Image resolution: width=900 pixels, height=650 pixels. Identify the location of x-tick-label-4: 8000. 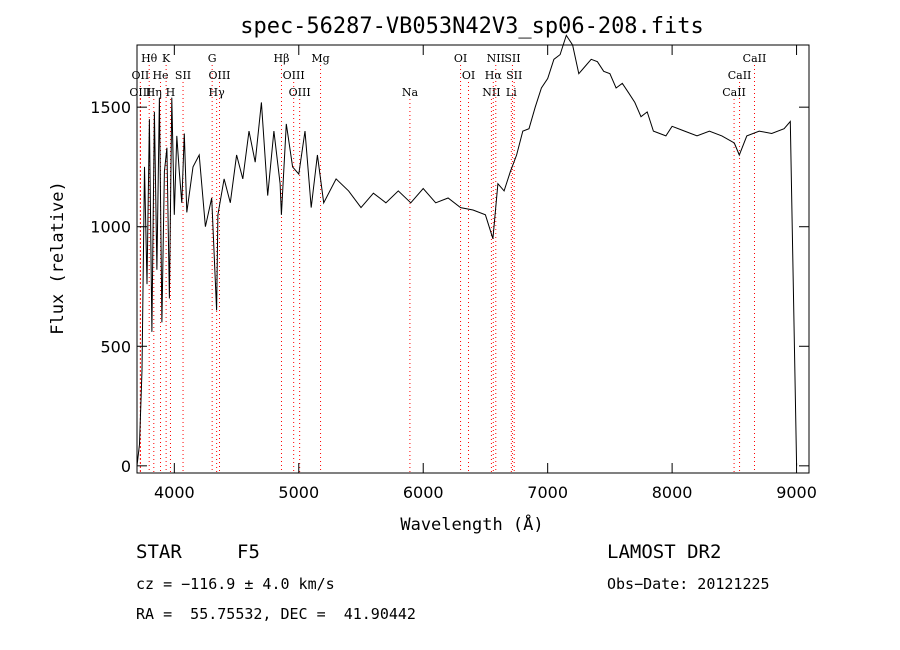
(672, 492).